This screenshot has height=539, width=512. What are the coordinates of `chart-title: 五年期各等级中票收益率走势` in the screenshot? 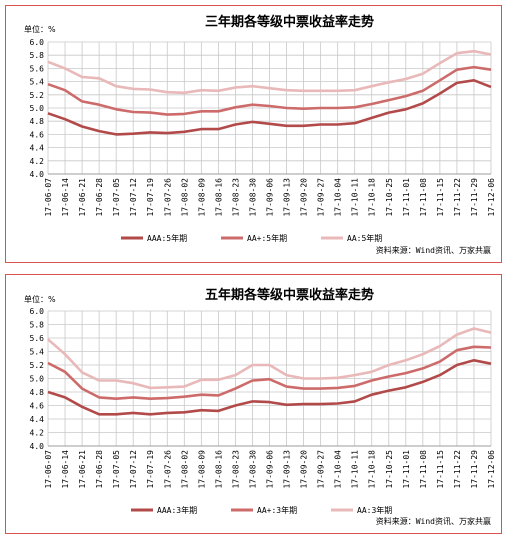 It's located at (289, 295).